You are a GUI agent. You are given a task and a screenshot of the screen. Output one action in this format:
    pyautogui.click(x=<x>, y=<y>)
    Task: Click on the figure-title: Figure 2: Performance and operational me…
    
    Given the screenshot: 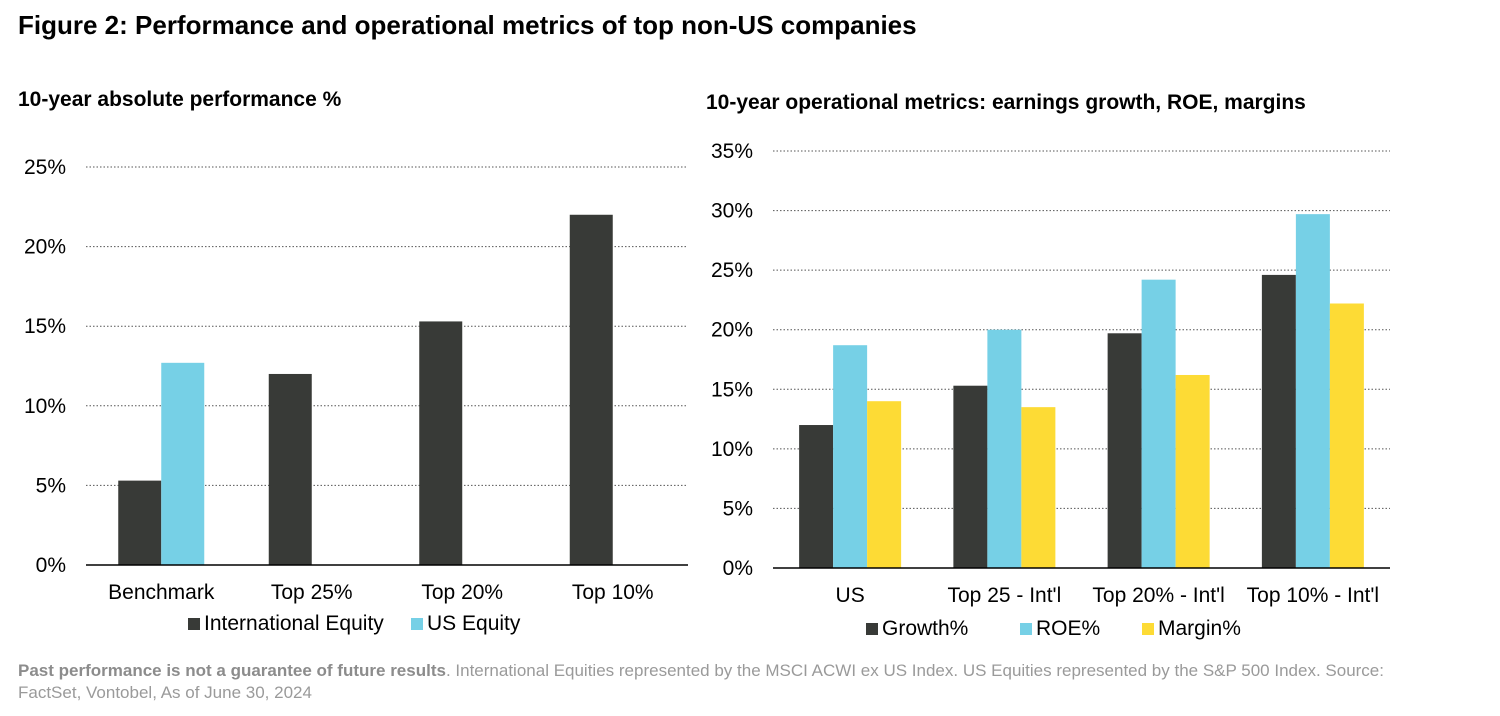 What is the action you would take?
    pyautogui.click(x=467, y=25)
    